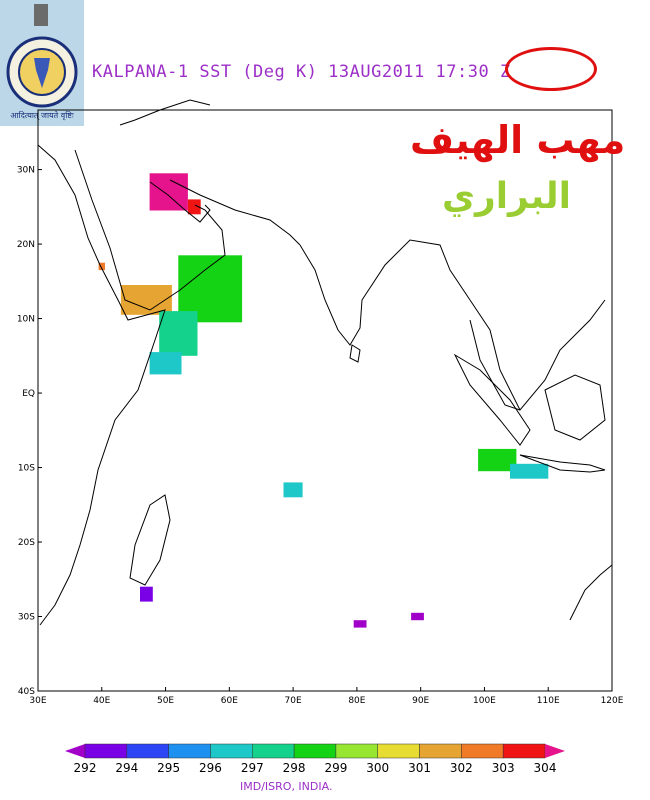  Describe the element at coordinates (26, 692) in the screenshot. I see `lat-label: 40S` at that location.